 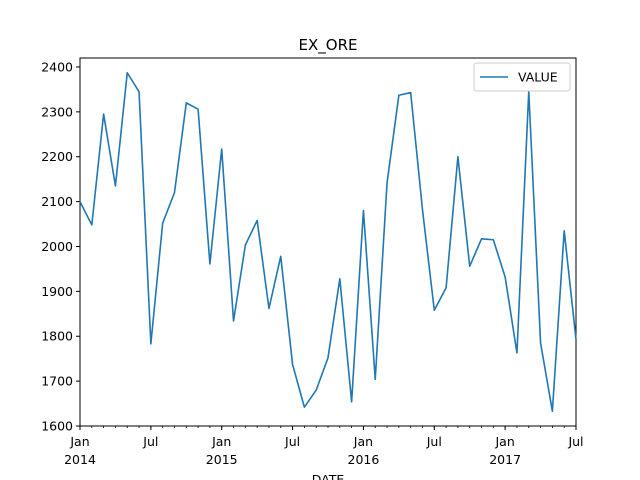 What do you see at coordinates (57, 291) in the screenshot?
I see `y-tick-label: 1900` at bounding box center [57, 291].